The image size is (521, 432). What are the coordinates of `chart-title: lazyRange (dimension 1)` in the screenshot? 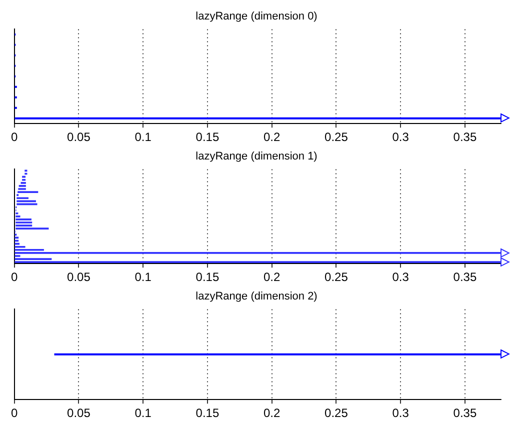 It's located at (257, 156).